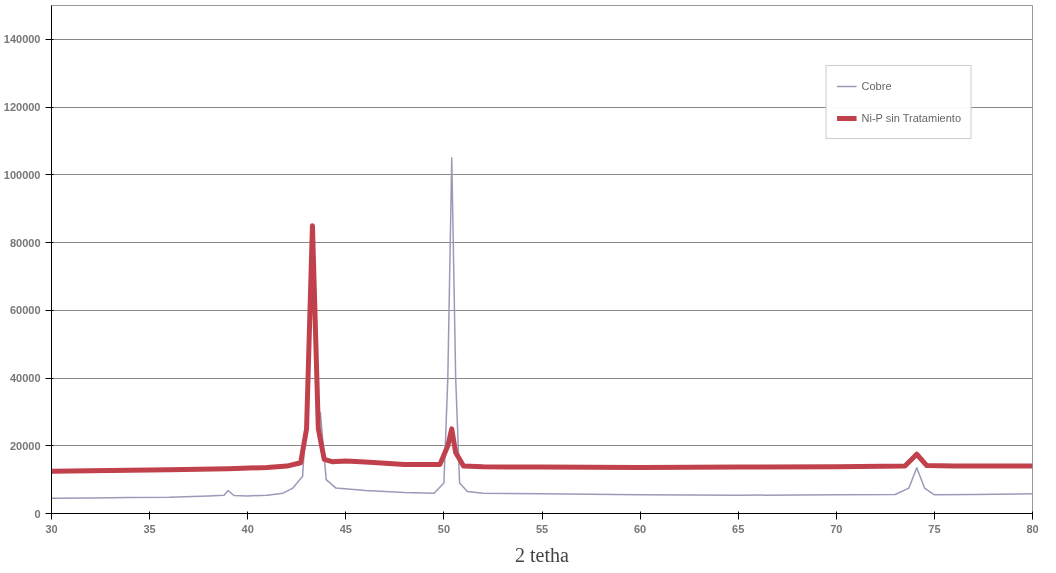  I want to click on x-tick-label: 60, so click(640, 528).